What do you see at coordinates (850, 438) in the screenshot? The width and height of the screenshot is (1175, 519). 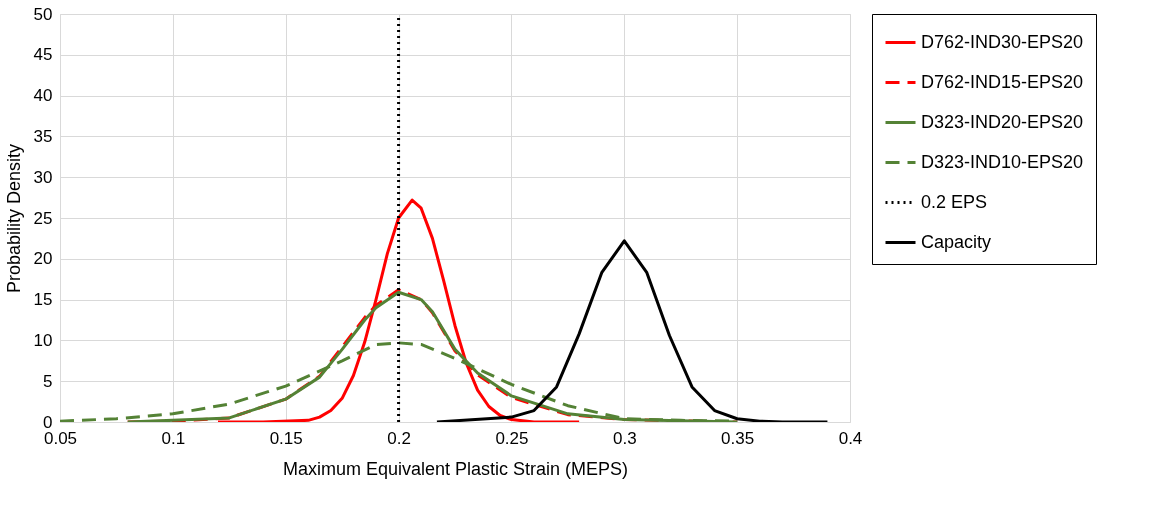 I see `x-tick-label: 0.4` at bounding box center [850, 438].